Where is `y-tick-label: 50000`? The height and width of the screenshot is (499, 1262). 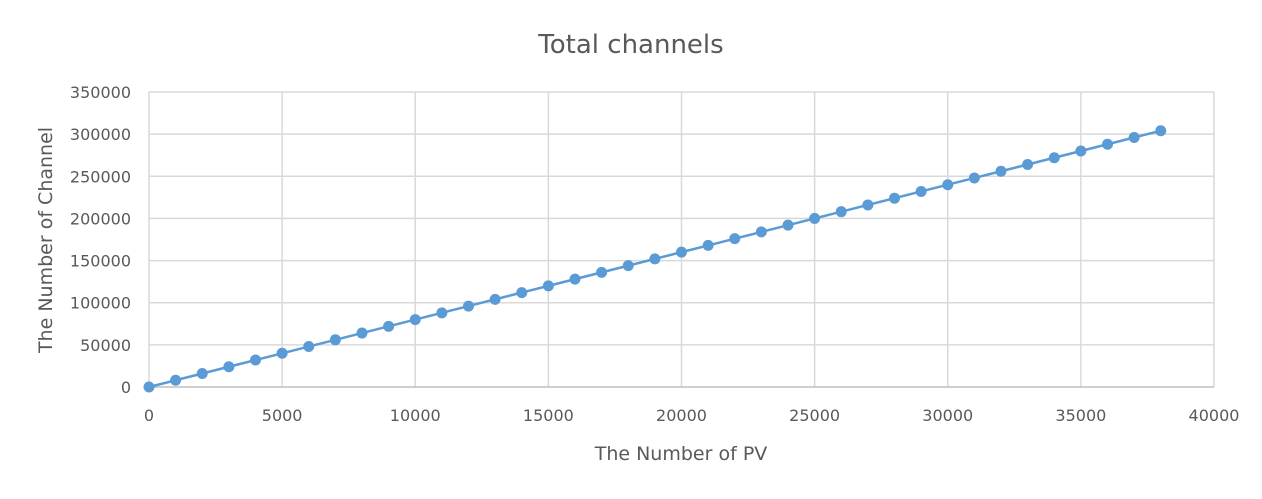
y-tick-label: 50000 is located at coordinates (105, 345).